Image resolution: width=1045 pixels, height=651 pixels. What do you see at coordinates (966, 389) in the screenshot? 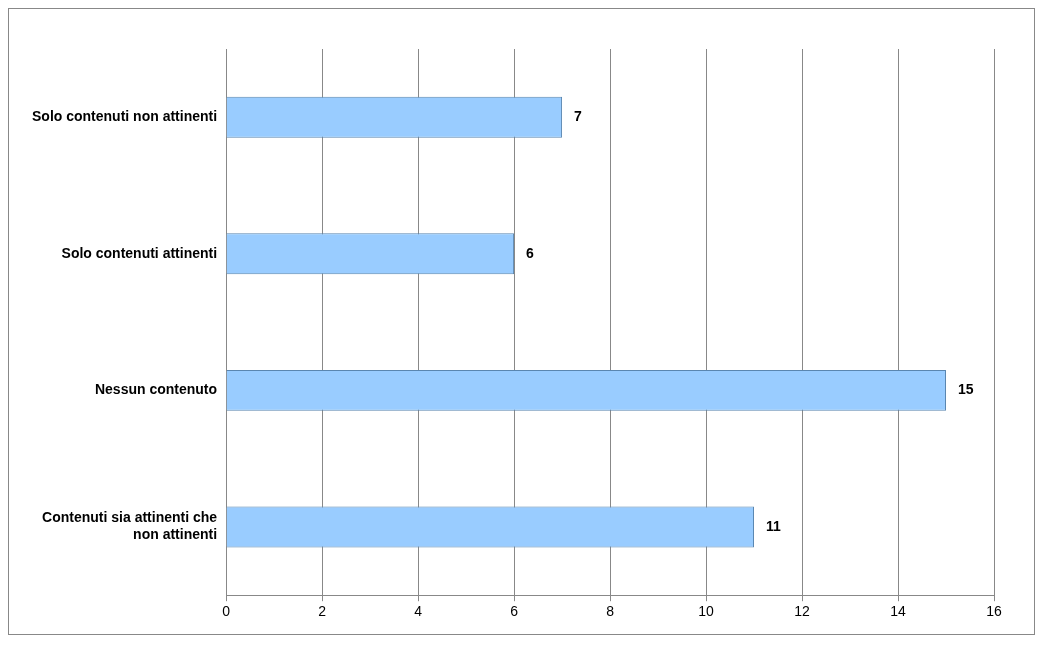
I see `data-label: 15` at bounding box center [966, 389].